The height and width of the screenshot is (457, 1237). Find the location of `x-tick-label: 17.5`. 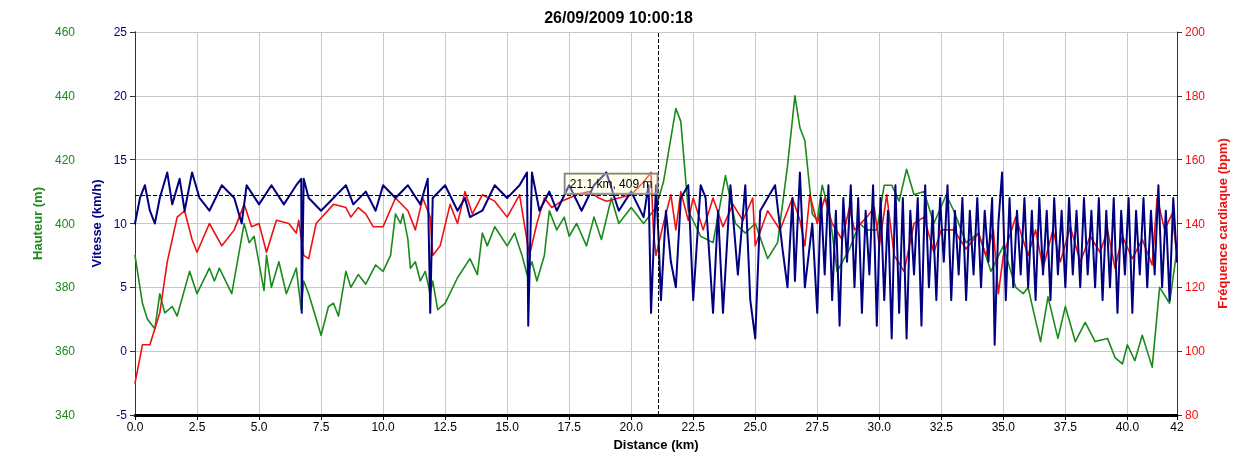

x-tick-label: 17.5 is located at coordinates (569, 427).